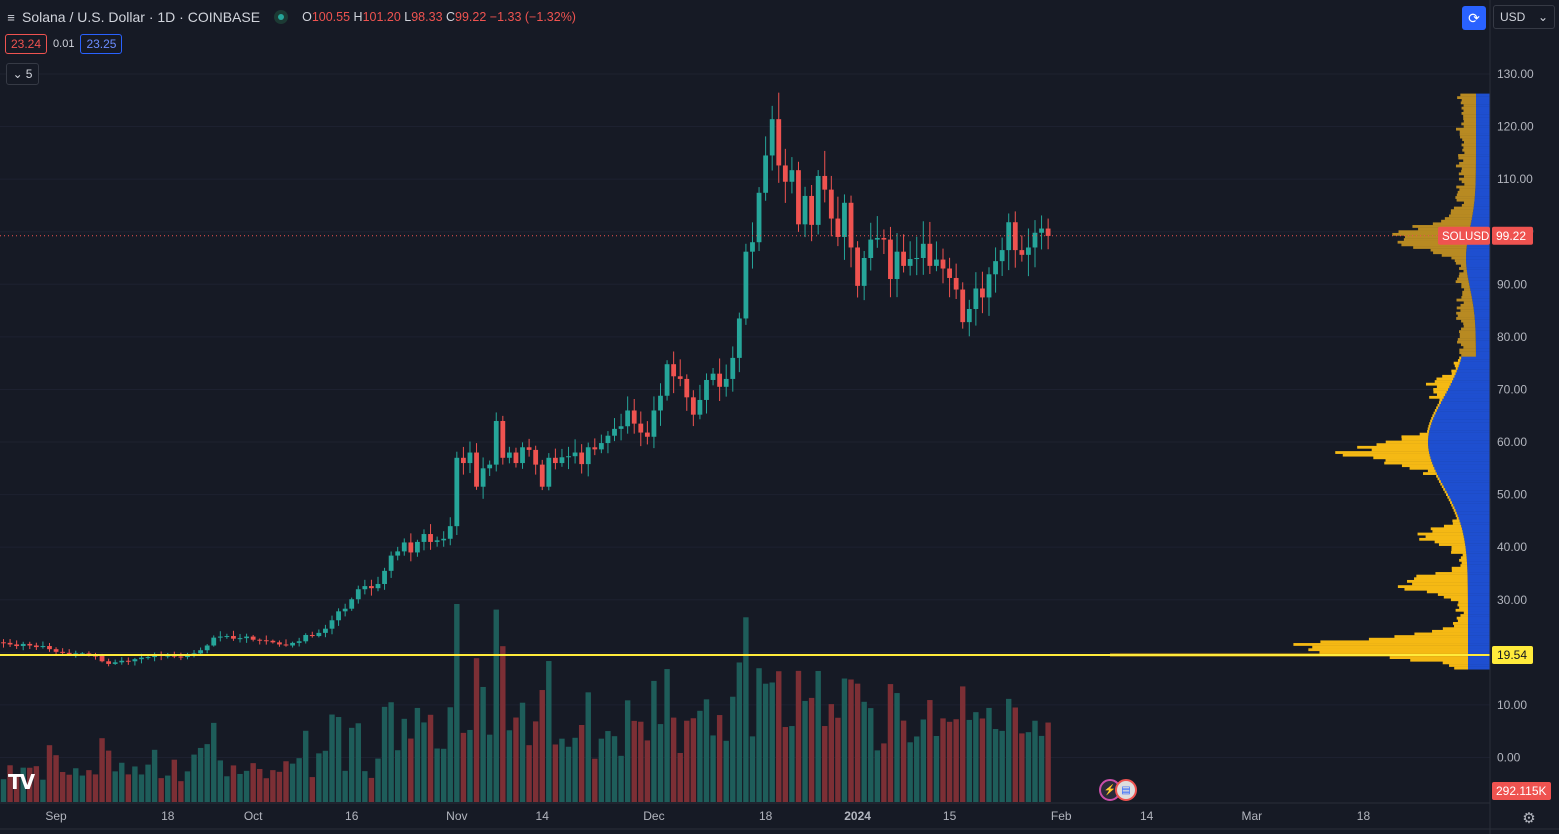 This screenshot has height=834, width=1559. I want to click on menu-icon: ≡, so click(11, 17).